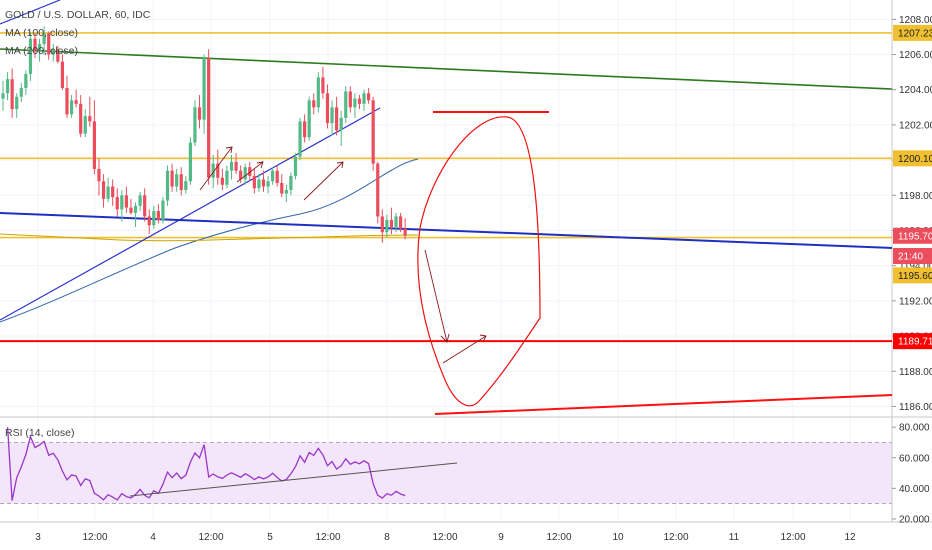 This screenshot has height=550, width=932. I want to click on price-label: 1207.23, so click(912, 32).